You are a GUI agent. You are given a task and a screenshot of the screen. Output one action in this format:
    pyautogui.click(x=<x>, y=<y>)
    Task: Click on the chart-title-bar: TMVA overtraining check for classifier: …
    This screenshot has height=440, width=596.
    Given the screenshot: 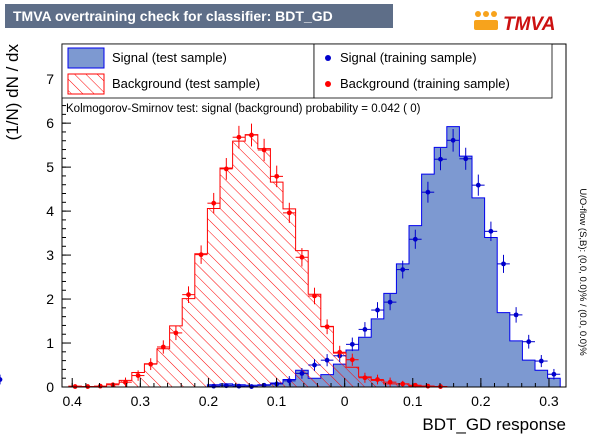 What is the action you would take?
    pyautogui.click(x=199, y=16)
    